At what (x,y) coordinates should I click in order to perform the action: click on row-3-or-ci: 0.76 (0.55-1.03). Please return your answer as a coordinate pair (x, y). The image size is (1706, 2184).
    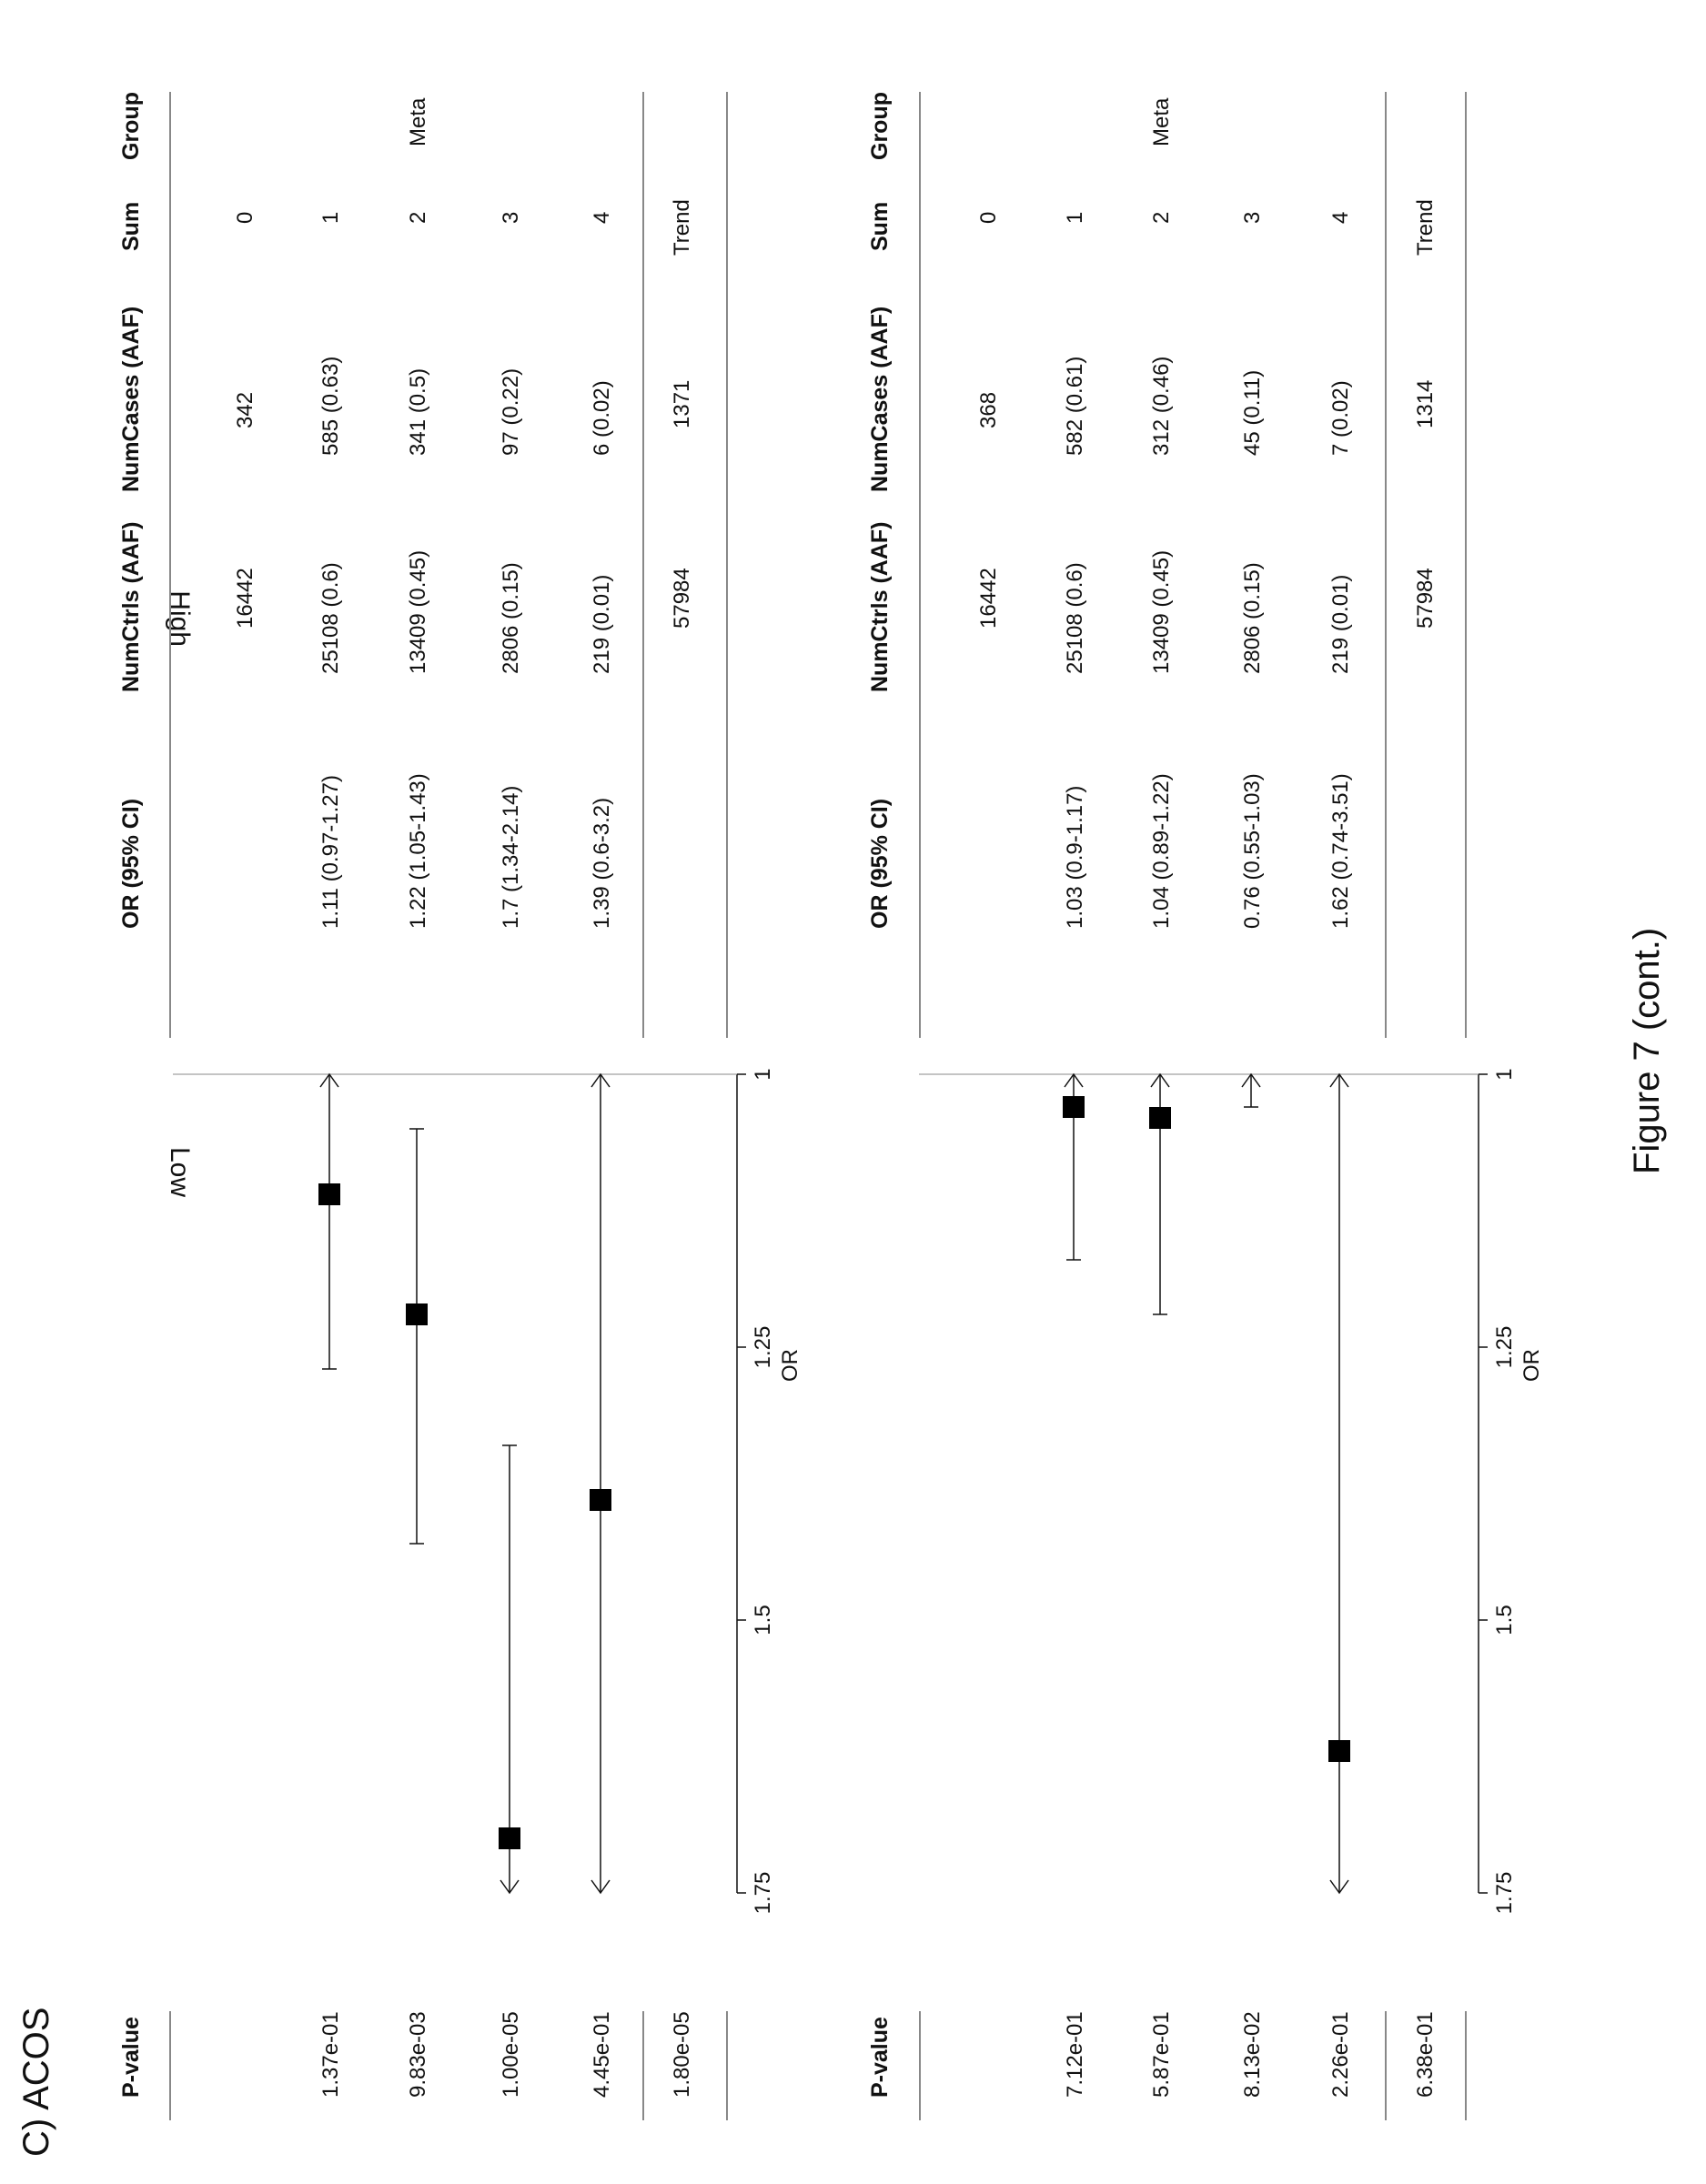
    Looking at the image, I should click on (1252, 851).